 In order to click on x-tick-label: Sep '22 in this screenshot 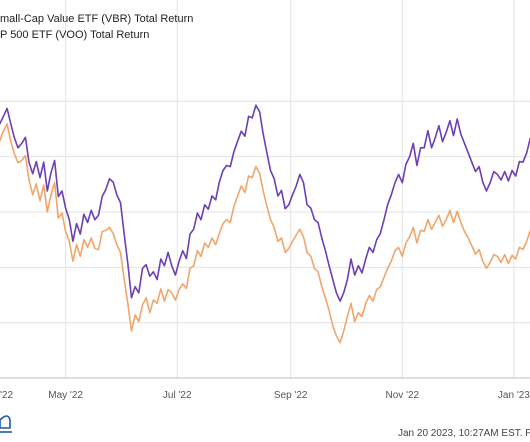, I will do `click(291, 395)`.